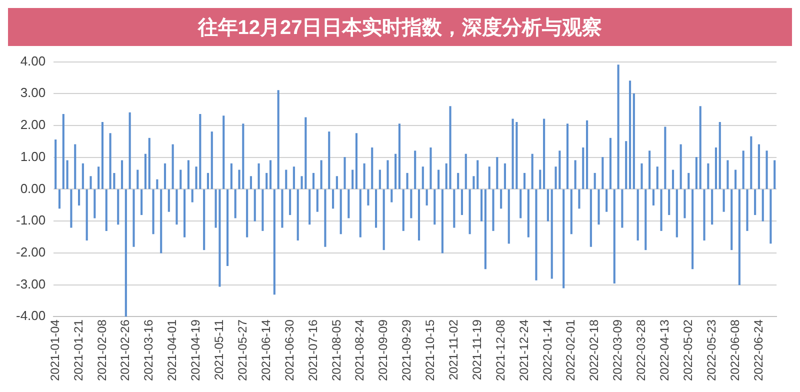 The image size is (800, 392). I want to click on y-tick-label: -2.00, so click(31, 252).